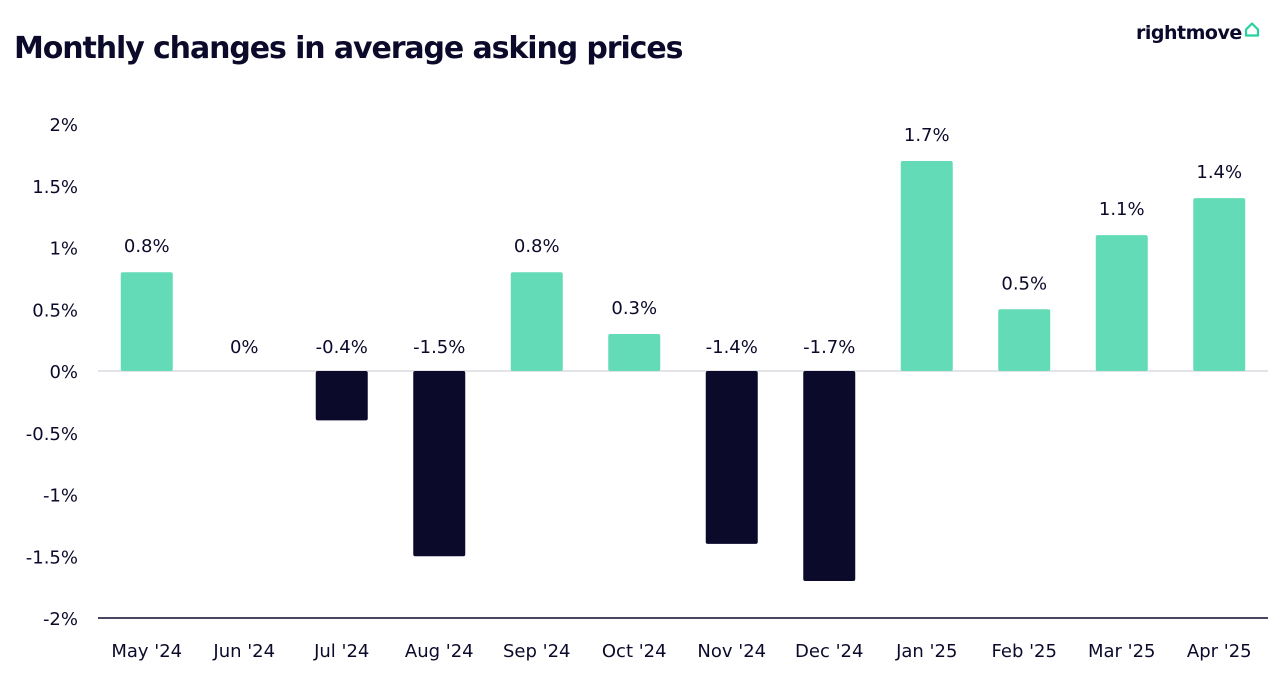 This screenshot has height=676, width=1284. Describe the element at coordinates (1252, 29) in the screenshot. I see `house-icon` at that location.